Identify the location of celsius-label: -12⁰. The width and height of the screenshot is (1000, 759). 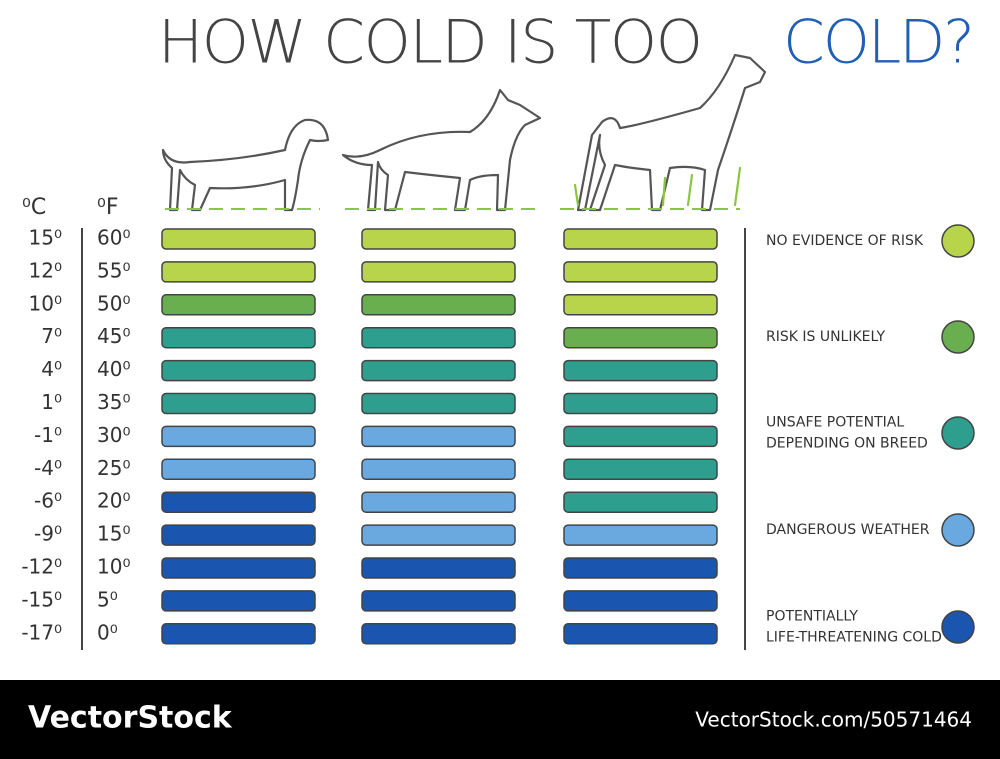
(41, 567).